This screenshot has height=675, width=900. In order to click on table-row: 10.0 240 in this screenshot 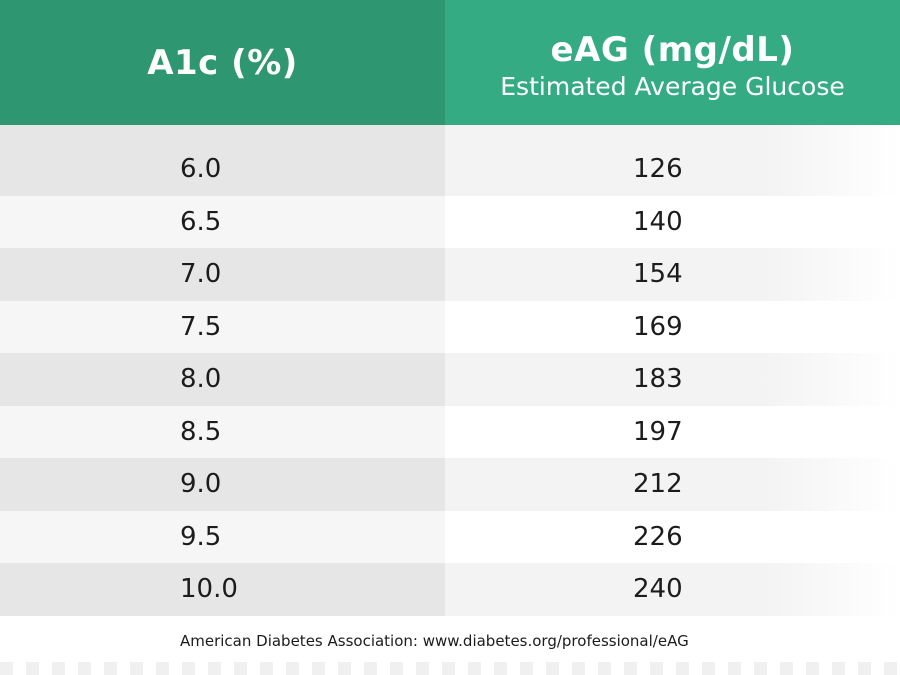, I will do `click(450, 589)`.